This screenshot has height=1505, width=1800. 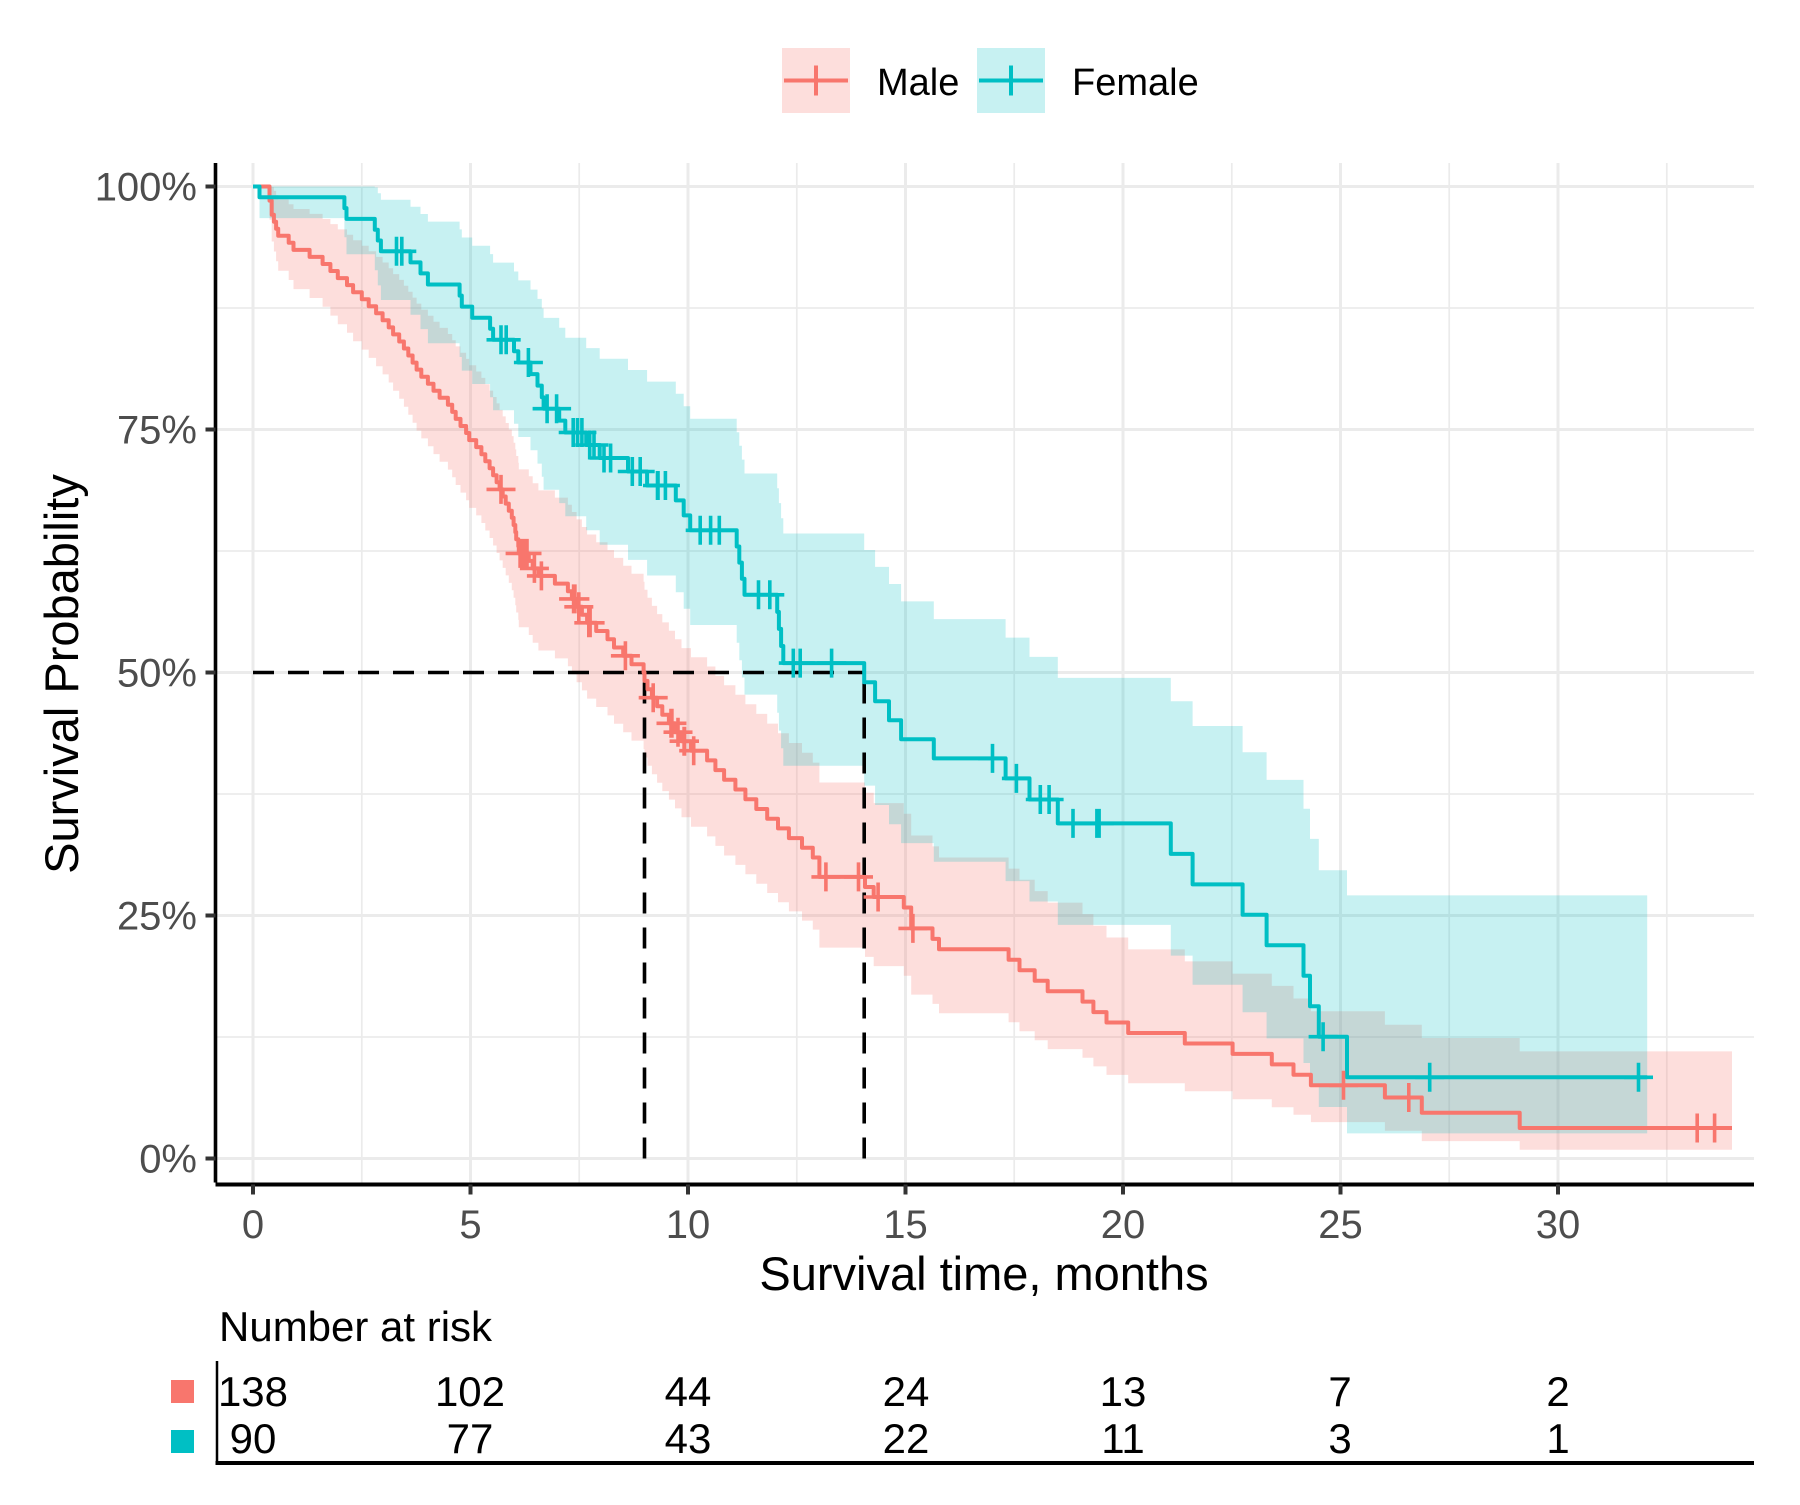 What do you see at coordinates (61, 674) in the screenshot?
I see `svg-text: Survival Probability` at bounding box center [61, 674].